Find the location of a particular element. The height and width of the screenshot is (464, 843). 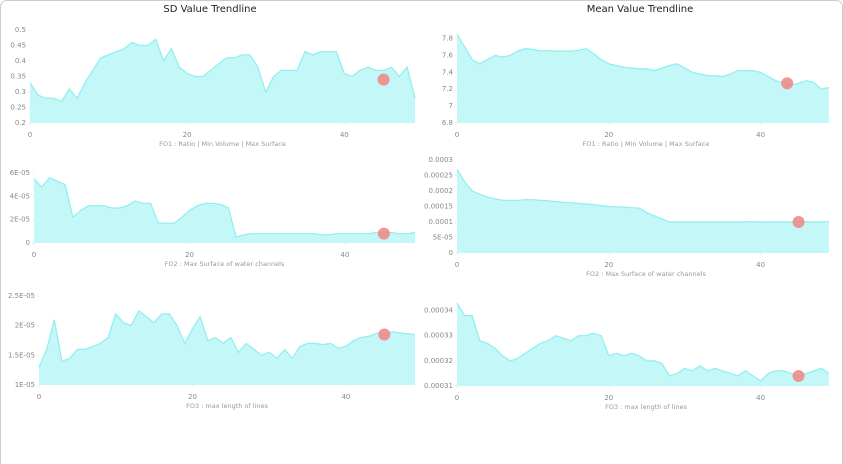

y-tick-label: 0.00015 is located at coordinates (438, 207).